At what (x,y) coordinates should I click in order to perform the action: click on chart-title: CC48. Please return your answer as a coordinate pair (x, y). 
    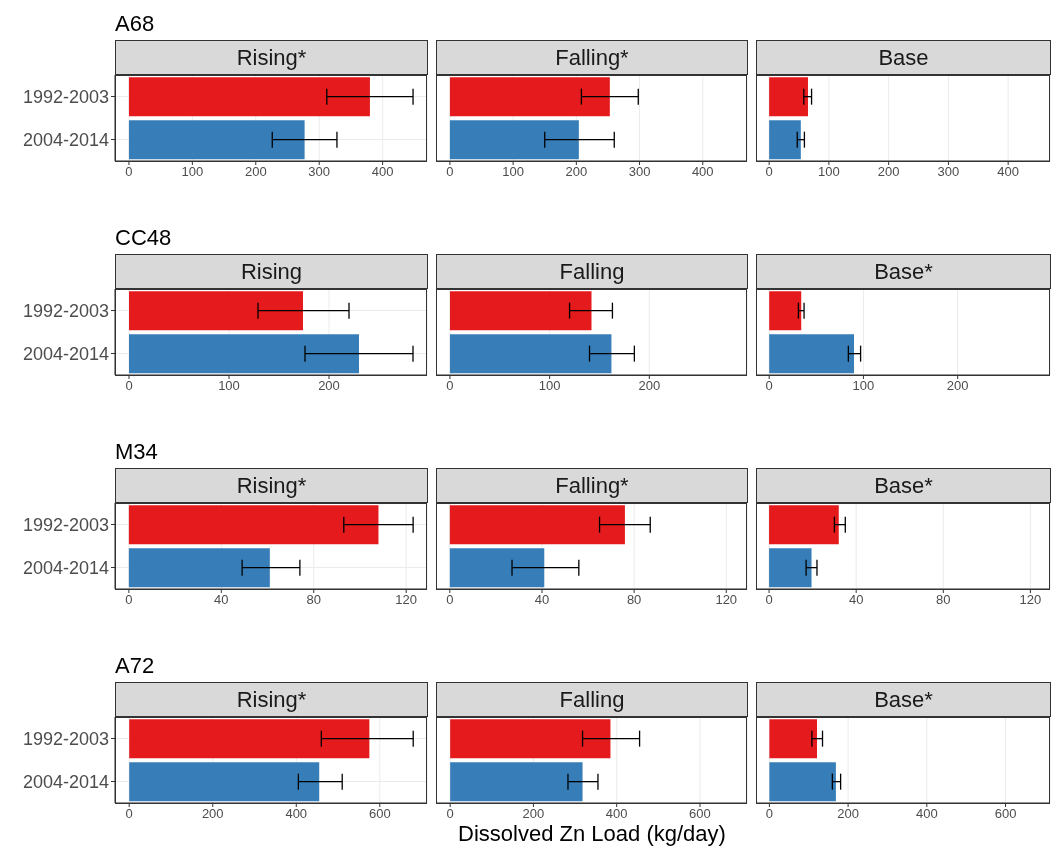
    Looking at the image, I should click on (143, 237).